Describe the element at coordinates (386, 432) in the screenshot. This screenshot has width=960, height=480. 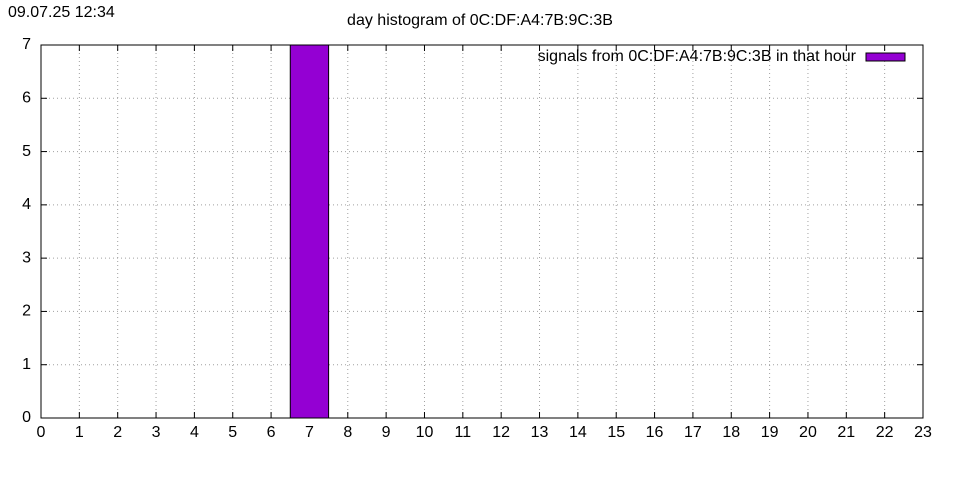
I see `x-tick-label: 9` at that location.